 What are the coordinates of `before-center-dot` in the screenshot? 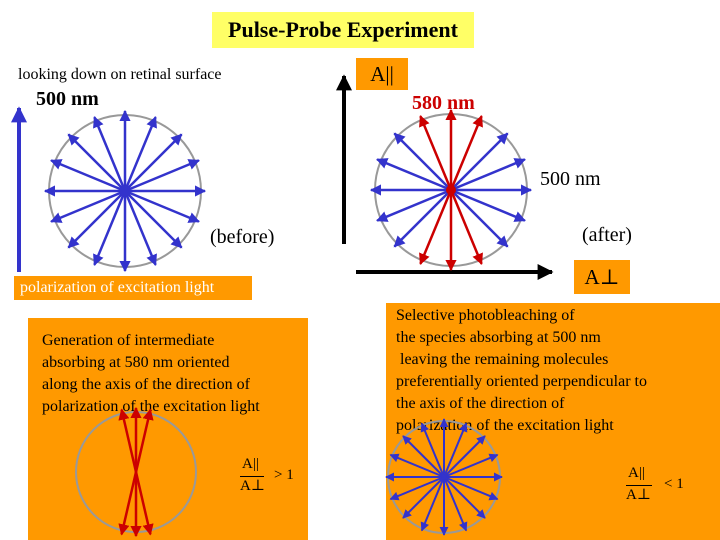 It's located at (125, 191).